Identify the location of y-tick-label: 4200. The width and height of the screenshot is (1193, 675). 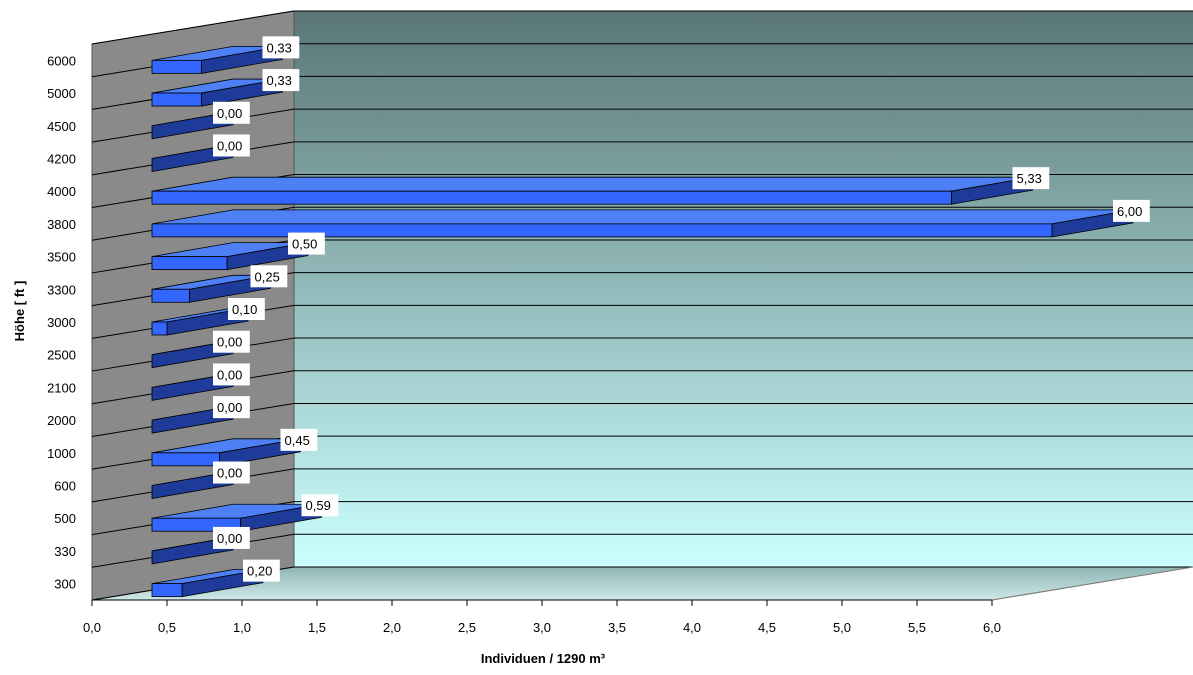
(61, 158).